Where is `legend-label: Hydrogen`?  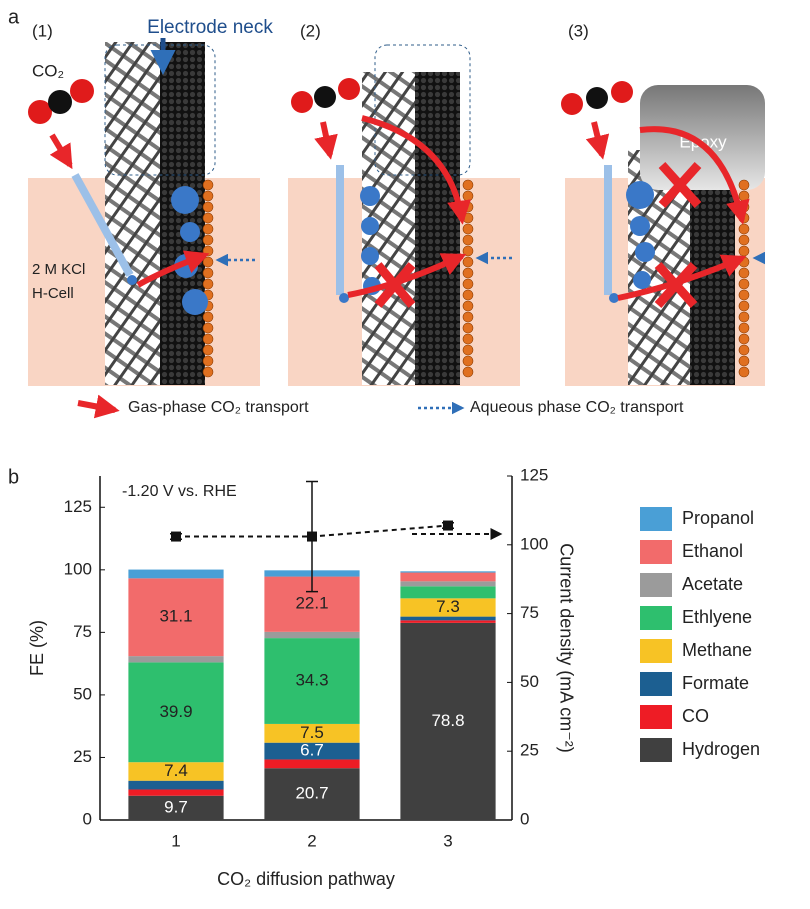 legend-label: Hydrogen is located at coordinates (721, 749).